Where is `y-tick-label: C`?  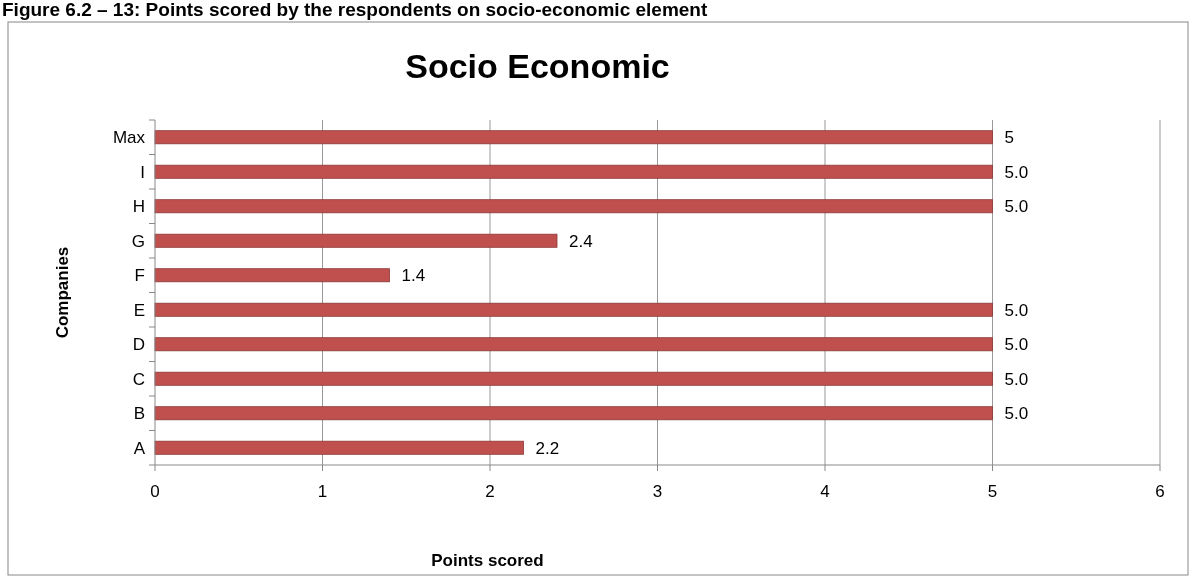 y-tick-label: C is located at coordinates (138, 379).